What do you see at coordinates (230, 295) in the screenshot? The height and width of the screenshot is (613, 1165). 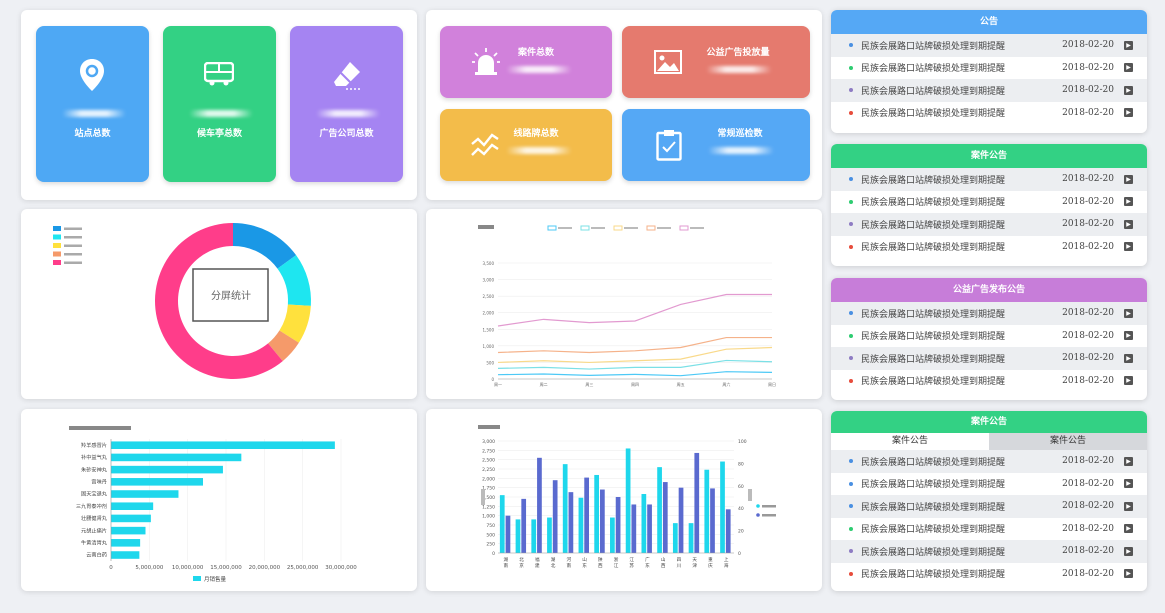 I see `donut-center-box` at bounding box center [230, 295].